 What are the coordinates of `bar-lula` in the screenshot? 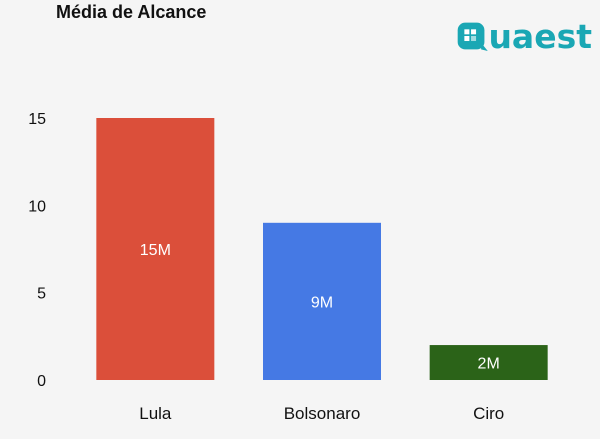 It's located at (155, 249).